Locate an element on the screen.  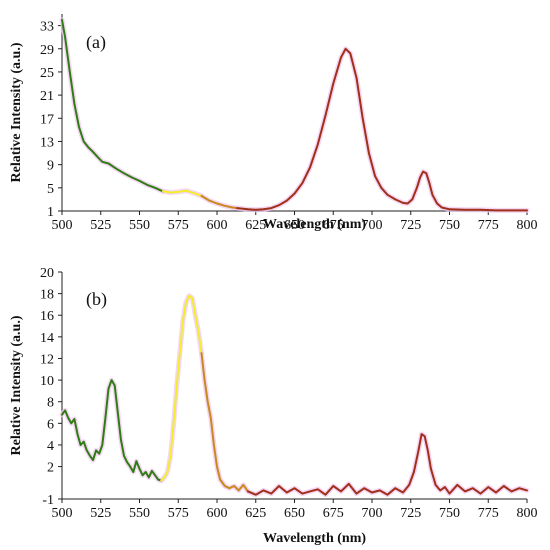
y-tick-label: 12 is located at coordinates (47, 359).